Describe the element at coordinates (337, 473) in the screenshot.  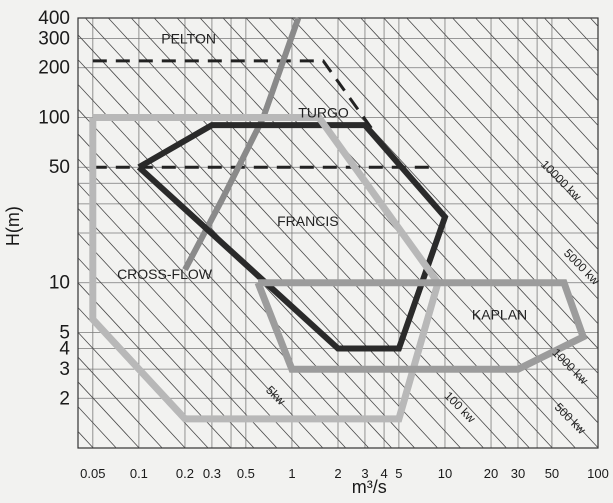
I see `x-tick-label: 2` at that location.